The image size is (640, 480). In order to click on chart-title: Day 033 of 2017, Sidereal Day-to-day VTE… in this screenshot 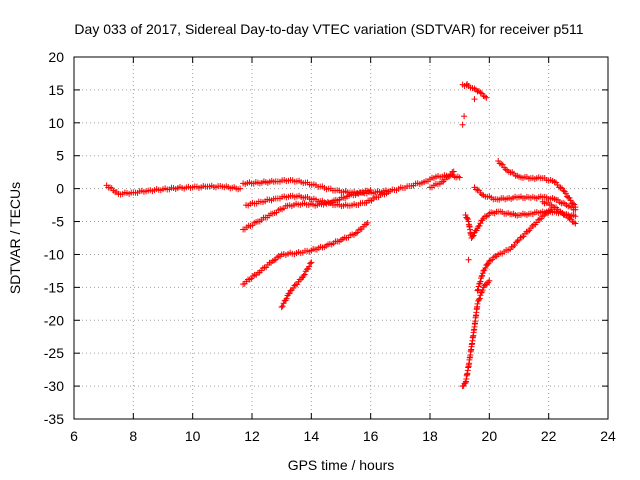, I will do `click(328, 29)`.